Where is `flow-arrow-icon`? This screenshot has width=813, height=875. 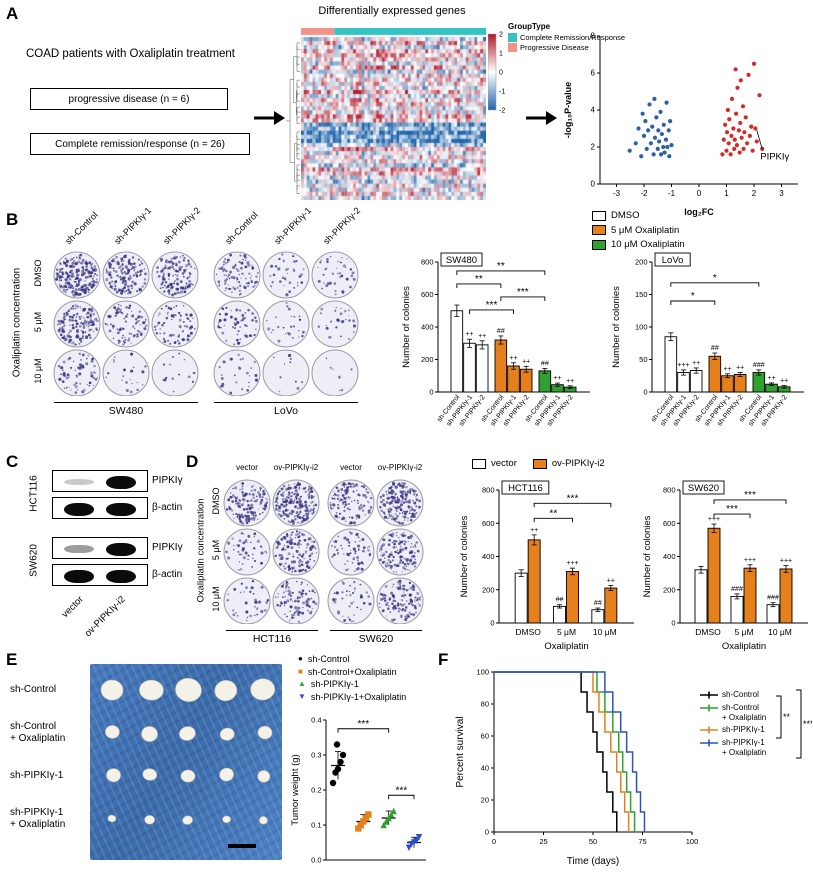
flow-arrow-icon is located at coordinates (269, 118).